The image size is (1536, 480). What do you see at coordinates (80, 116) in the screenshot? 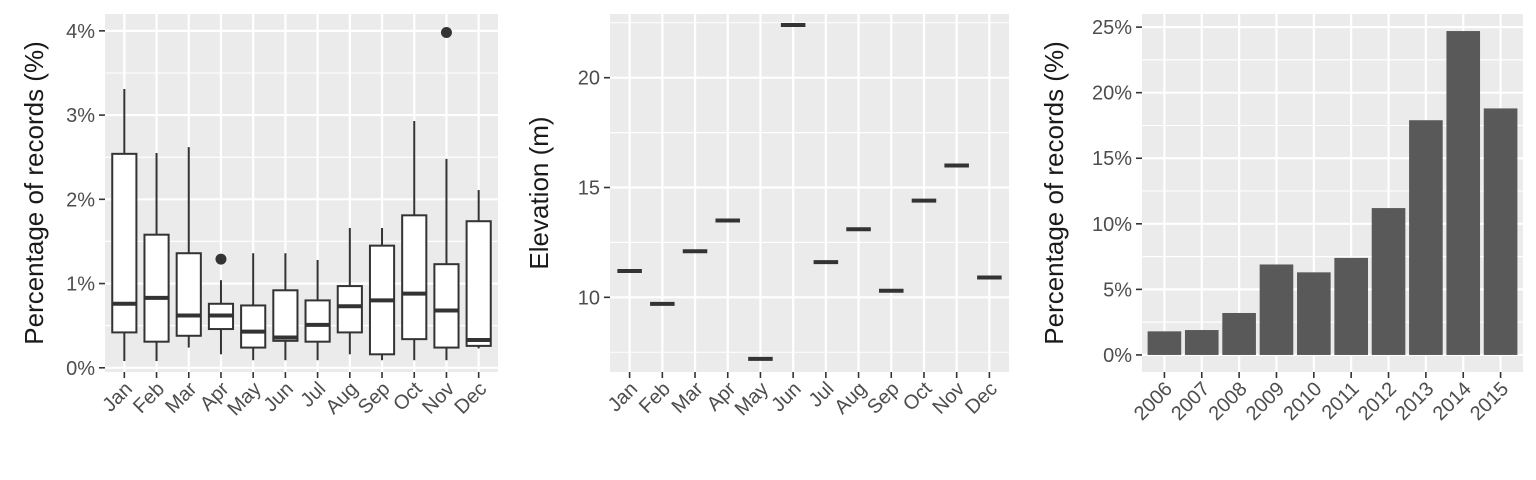
I see `y-tick-label: 3%` at bounding box center [80, 116].